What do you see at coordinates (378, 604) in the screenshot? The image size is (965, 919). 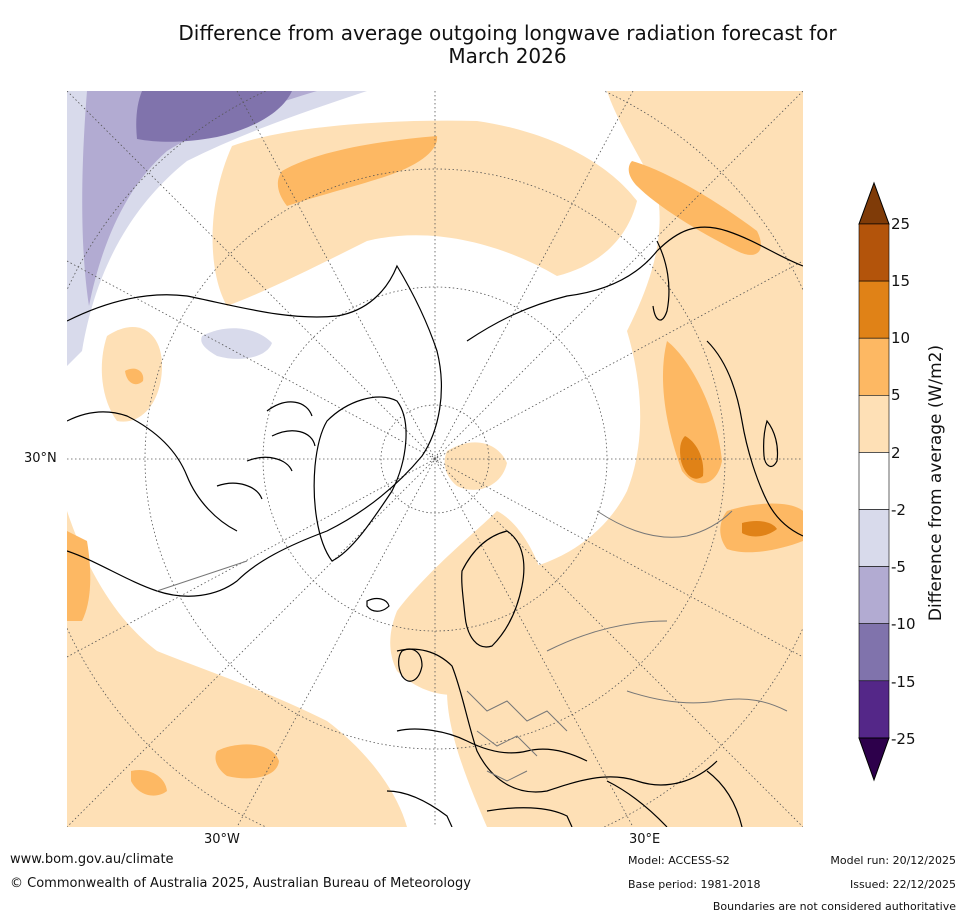 I see `coastline-iceland` at bounding box center [378, 604].